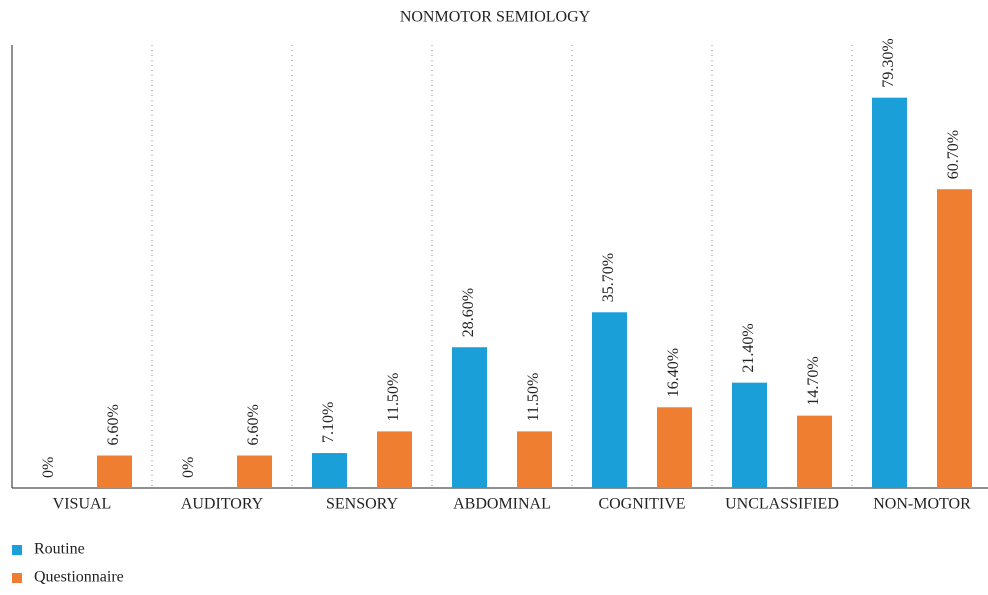  Describe the element at coordinates (222, 504) in the screenshot. I see `x-tick-label: AUDITORY` at that location.